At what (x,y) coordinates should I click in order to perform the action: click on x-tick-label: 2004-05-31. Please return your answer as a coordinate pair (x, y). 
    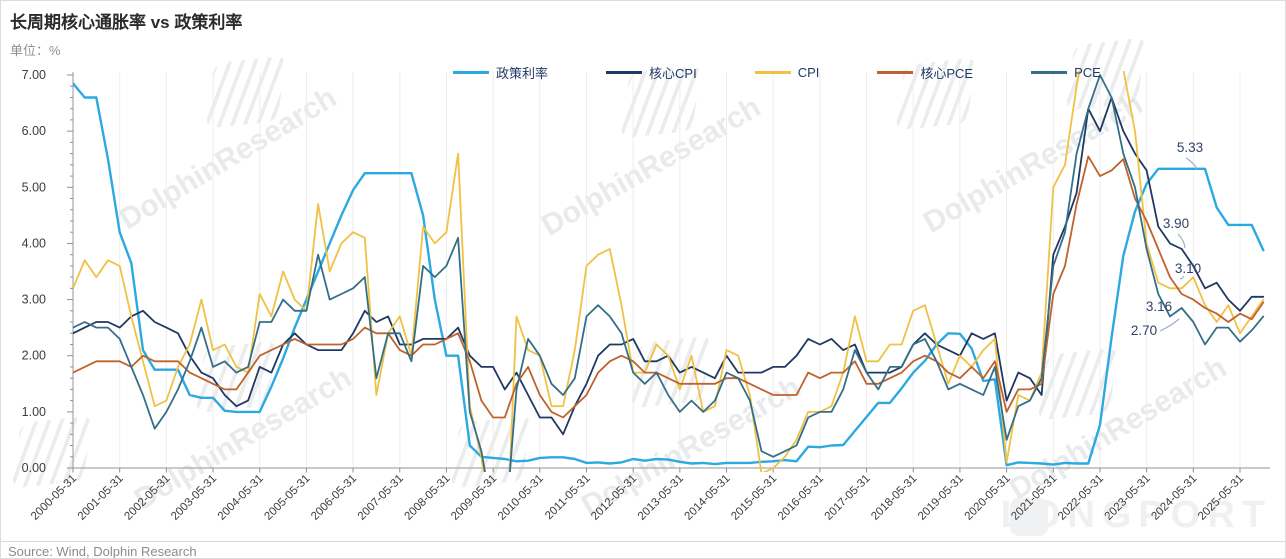
    Looking at the image, I should click on (241, 498).